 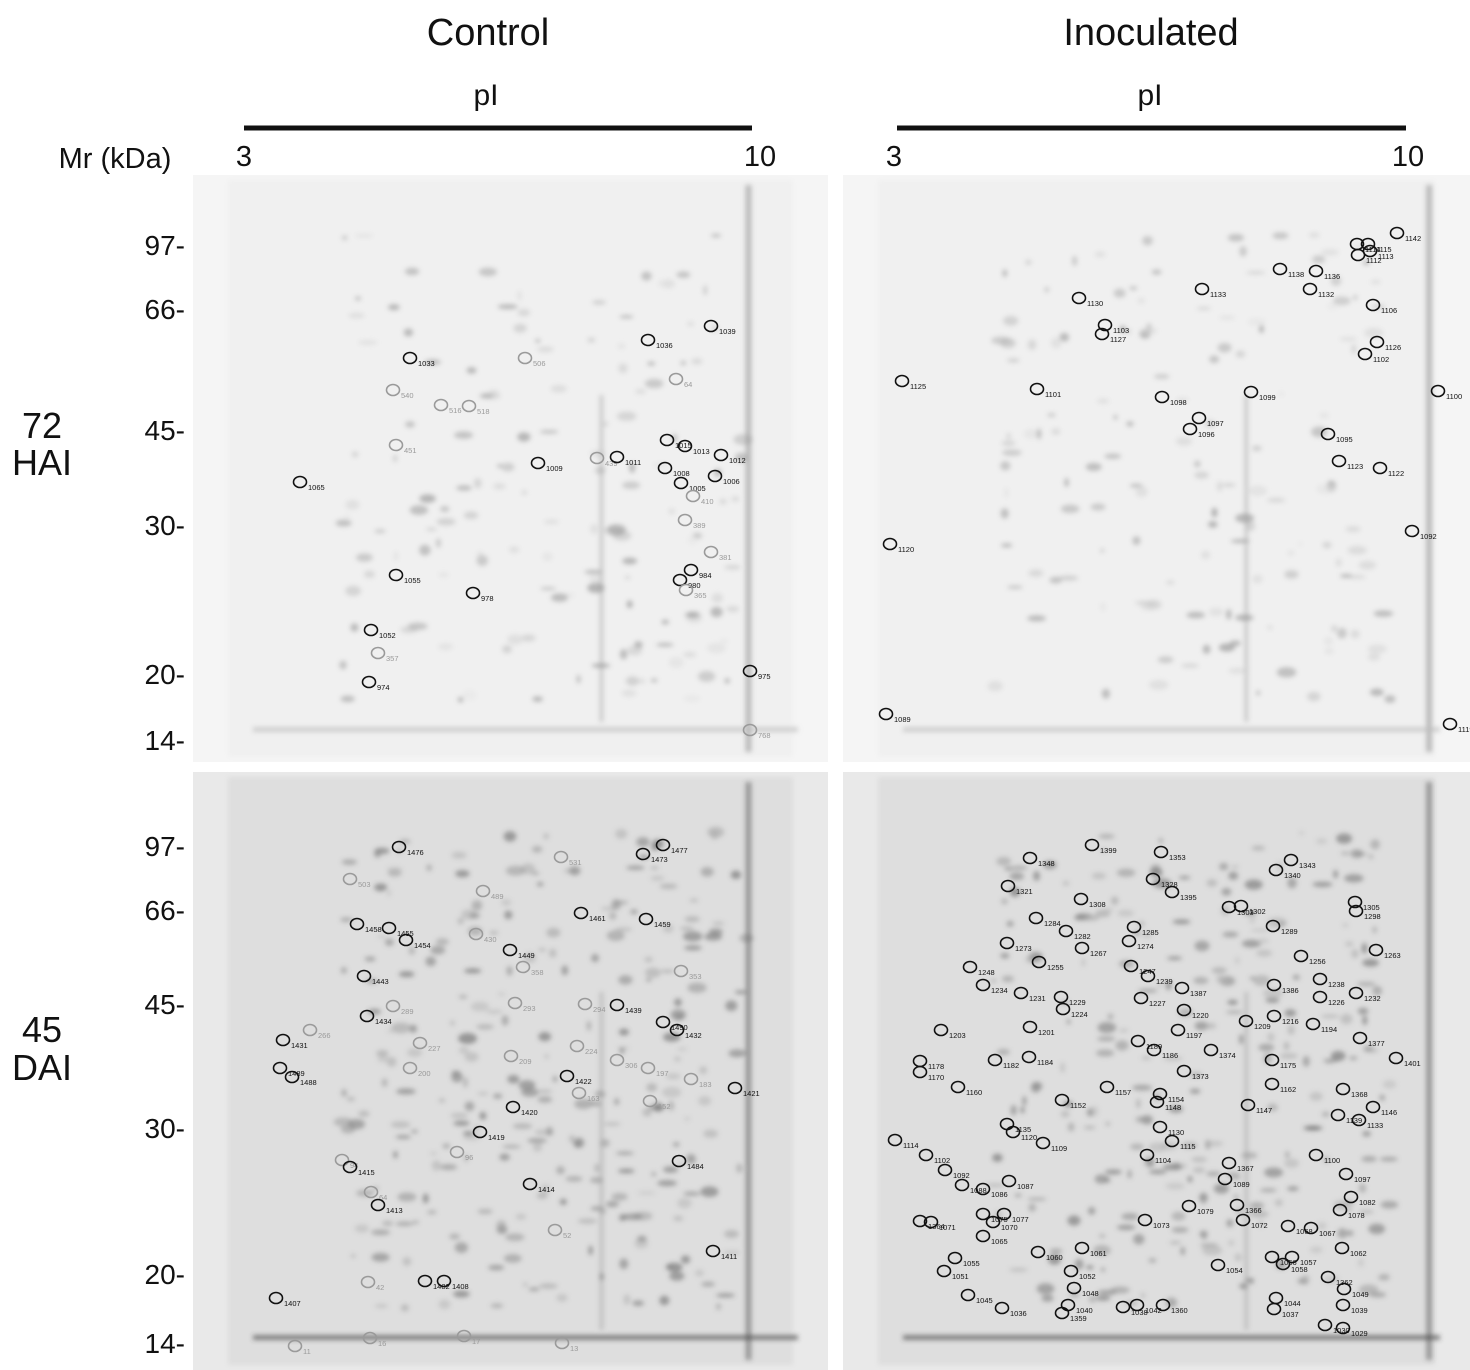 I want to click on spot: 1274, so click(x=1137, y=942).